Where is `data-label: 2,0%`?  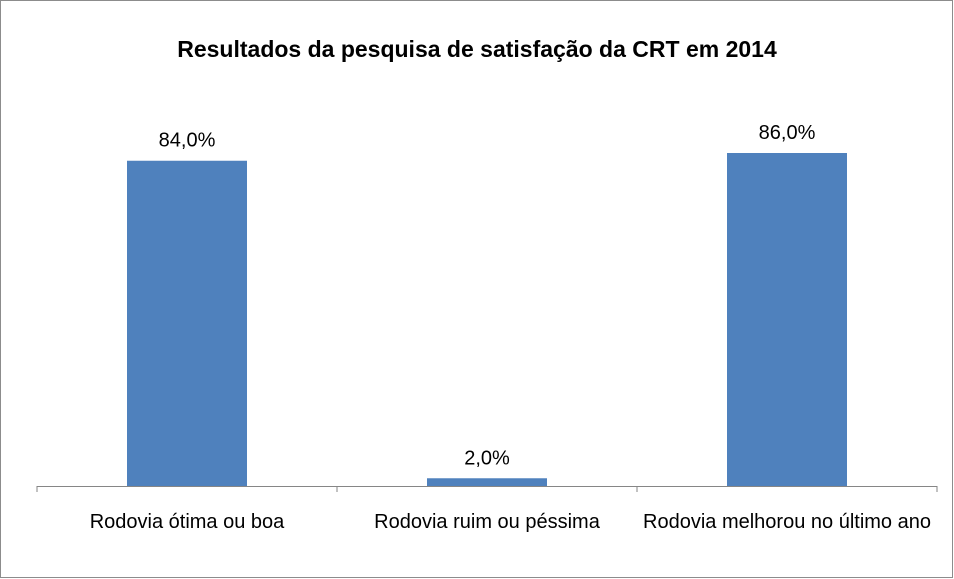 data-label: 2,0% is located at coordinates (487, 458).